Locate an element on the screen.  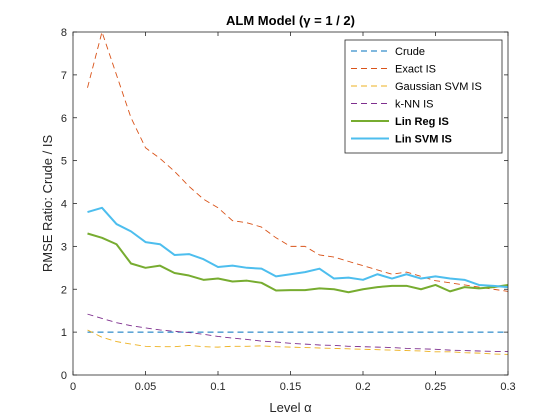
x-tick-label: 0.05 is located at coordinates (145, 387).